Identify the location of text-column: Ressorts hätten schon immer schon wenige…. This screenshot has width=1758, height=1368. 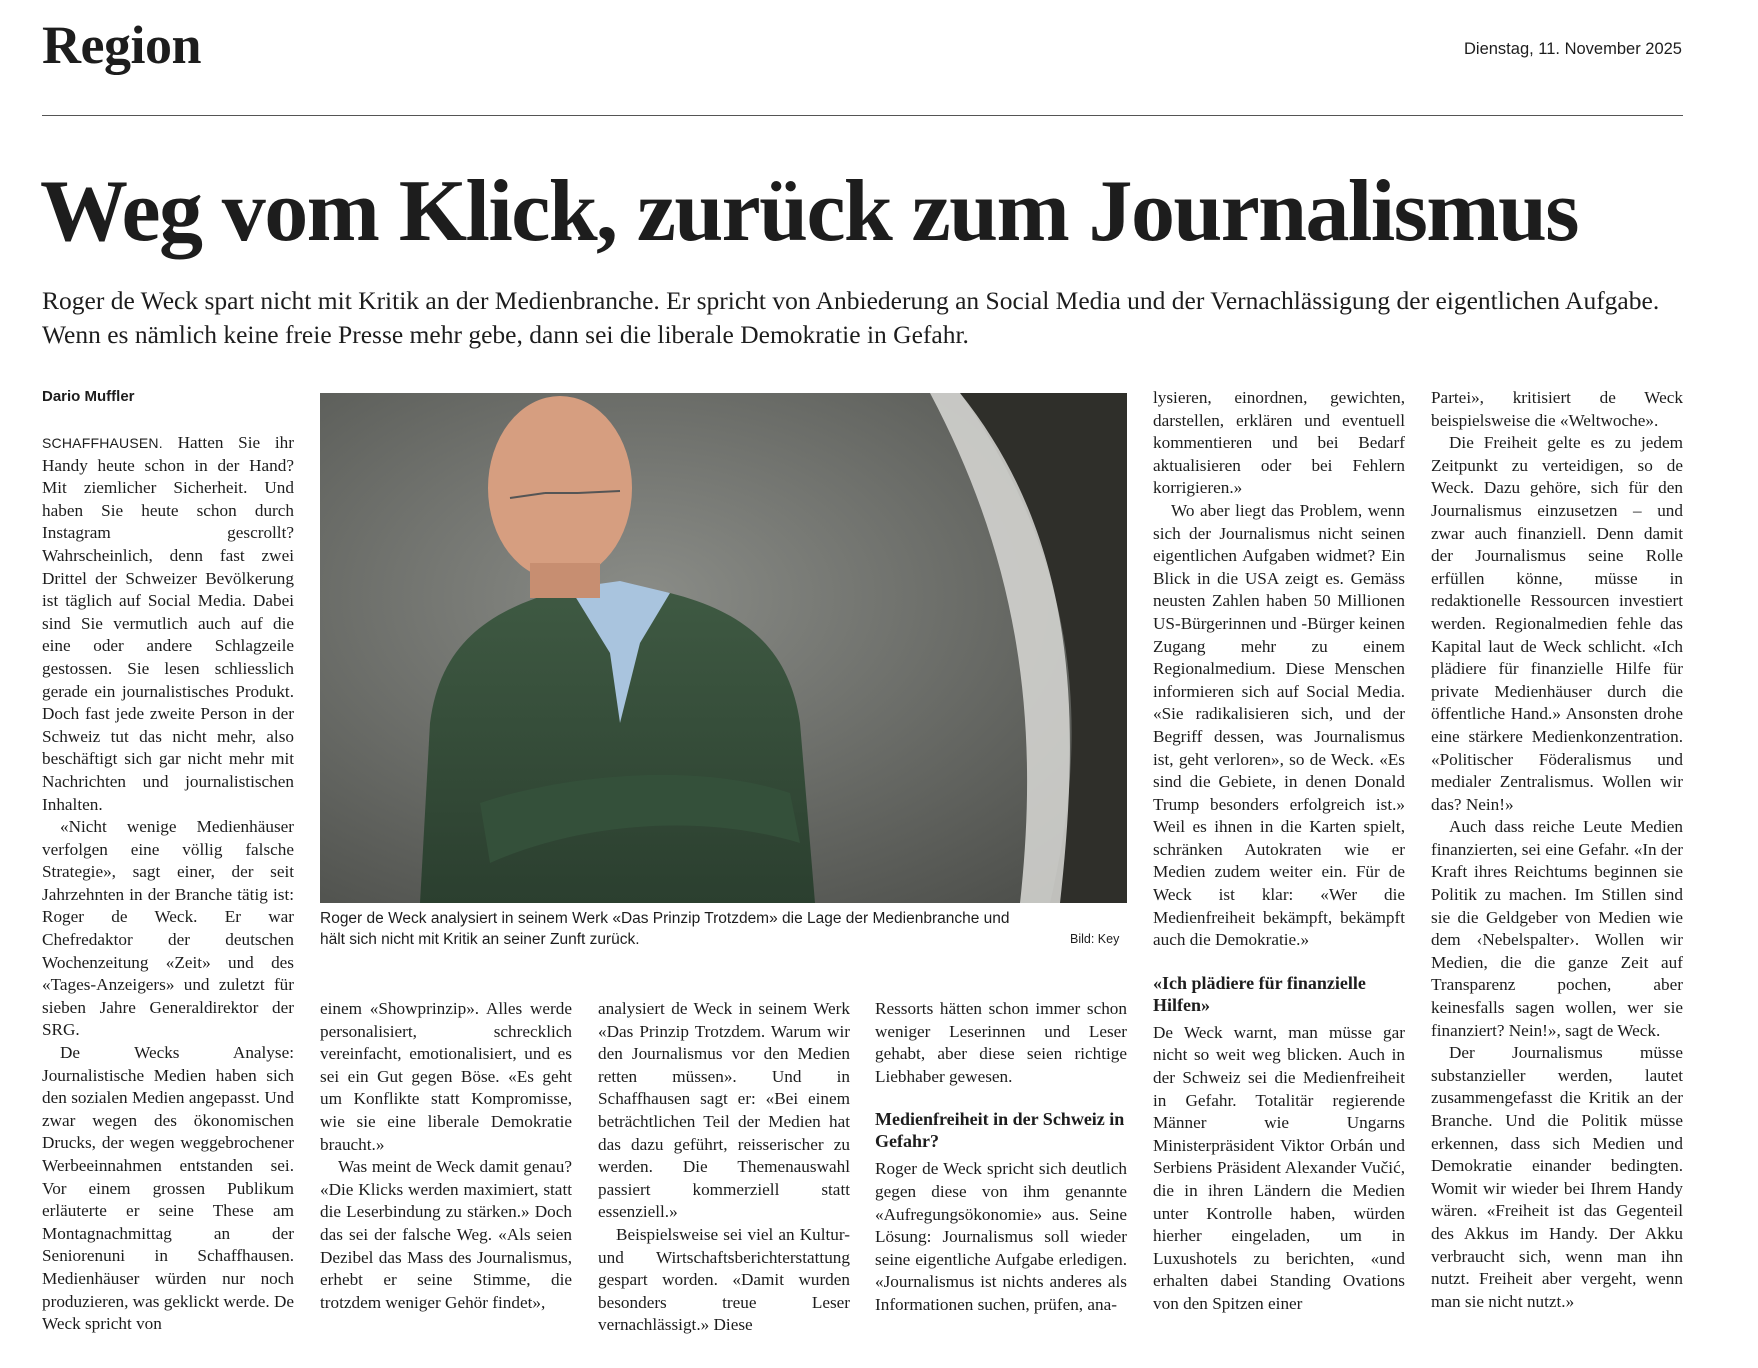
(1001, 1171).